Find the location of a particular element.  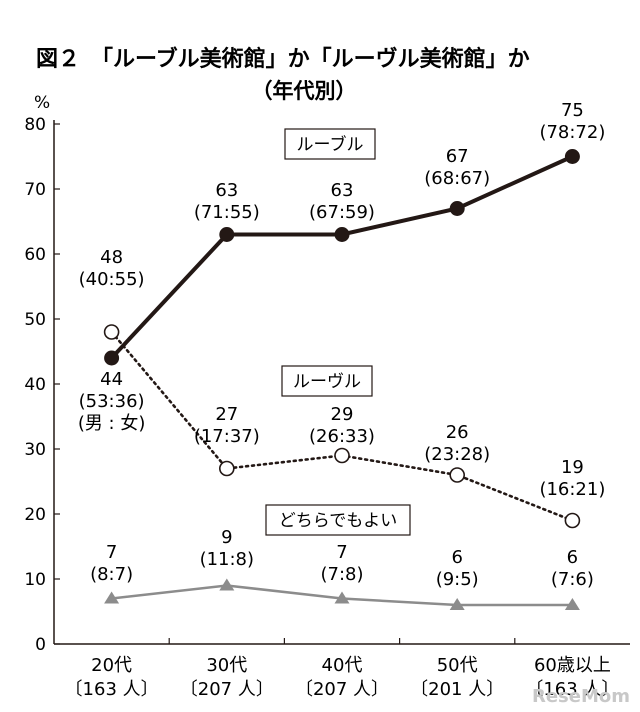

data-label-line: 67 is located at coordinates (457, 156).